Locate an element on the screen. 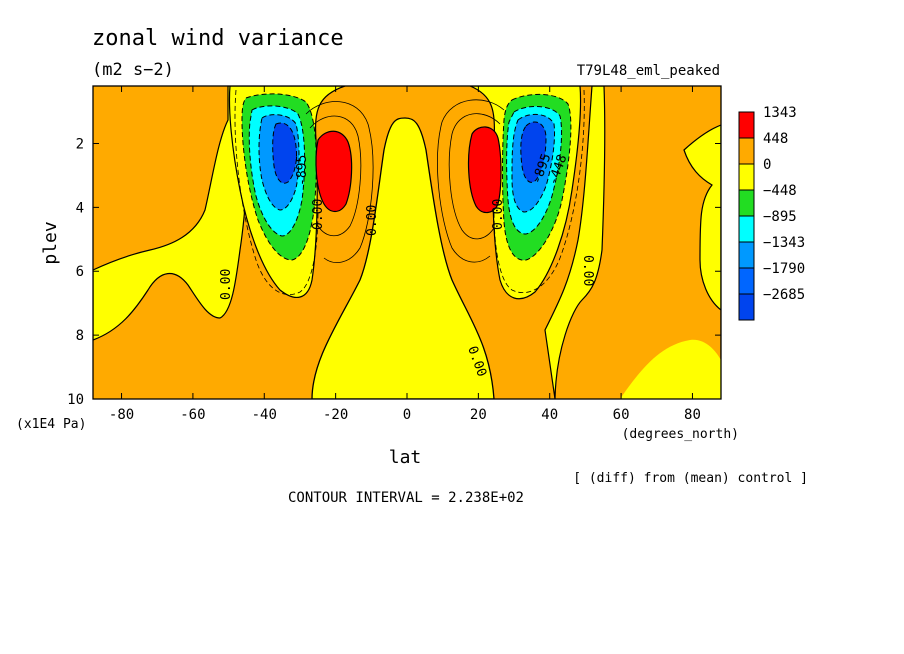 This screenshot has height=654, width=904. colorbar-label: 0 is located at coordinates (767, 165).